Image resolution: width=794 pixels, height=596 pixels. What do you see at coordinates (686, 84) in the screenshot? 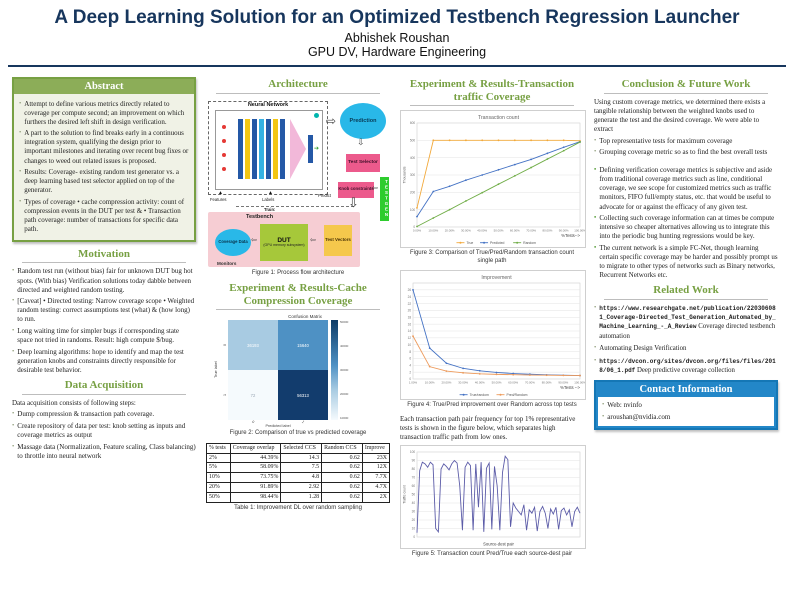
I see `conclusion-heading: Conclusion & Future Work` at bounding box center [686, 84].